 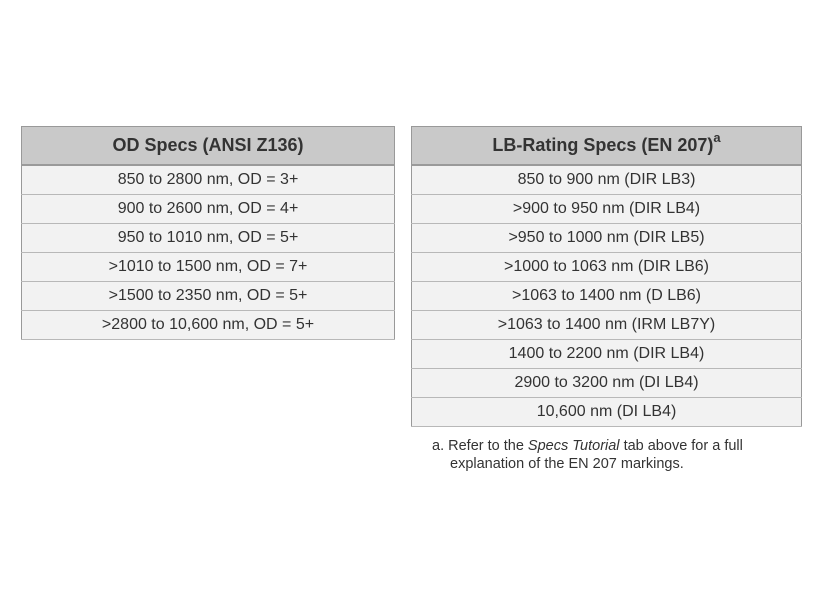 I want to click on od-specs-header: OD Specs (ANSI Z136), so click(x=208, y=146).